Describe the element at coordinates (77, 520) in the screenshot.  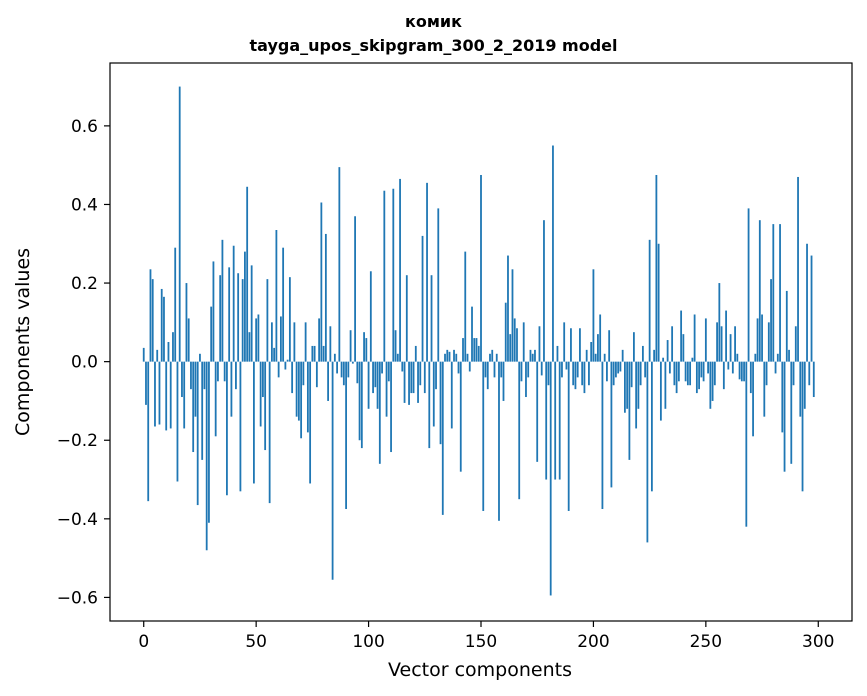
I see `y-tick-label: −0.4` at that location.